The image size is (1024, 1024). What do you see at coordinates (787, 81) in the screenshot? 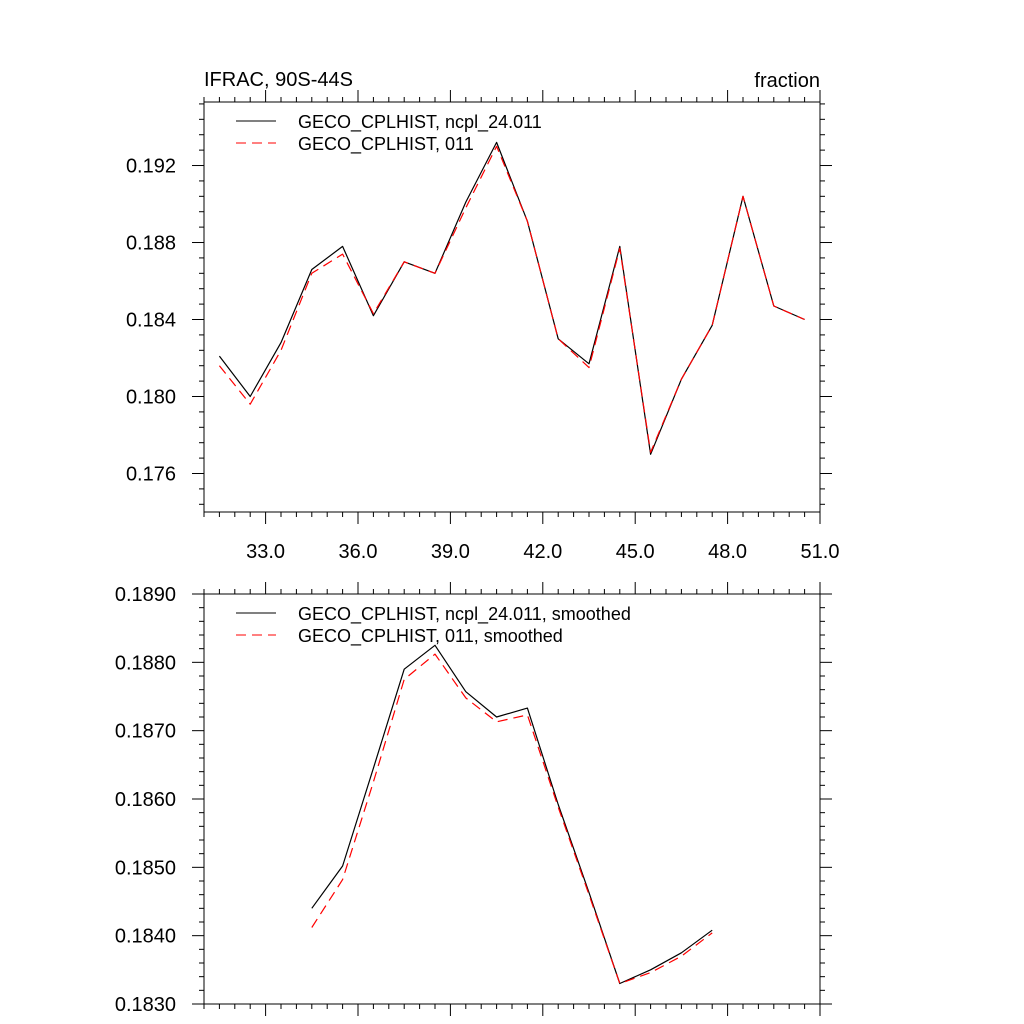
I see `chart-title-right: fraction` at bounding box center [787, 81].